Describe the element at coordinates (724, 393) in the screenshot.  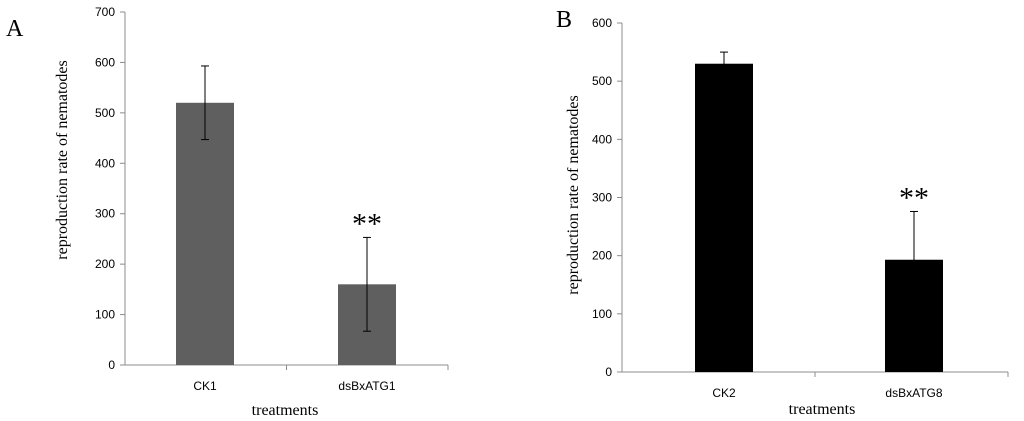
I see `category-label: CK2` at that location.